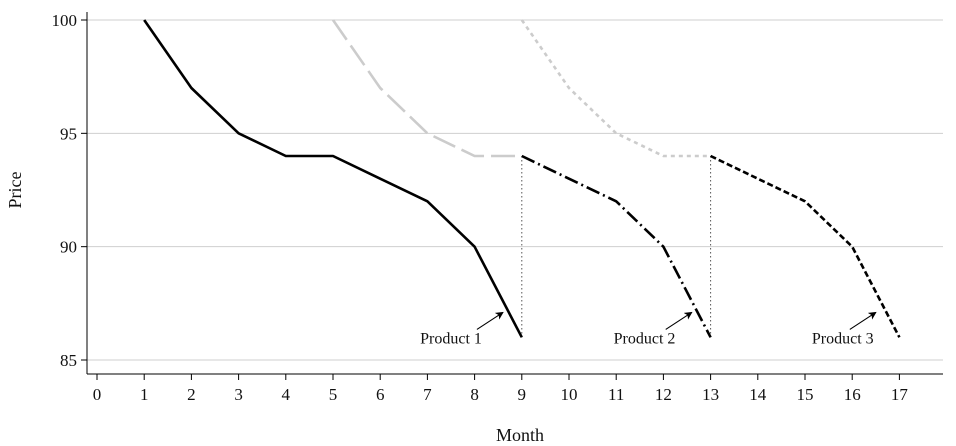  What do you see at coordinates (97, 394) in the screenshot?
I see `x-tick-label: 0` at bounding box center [97, 394].